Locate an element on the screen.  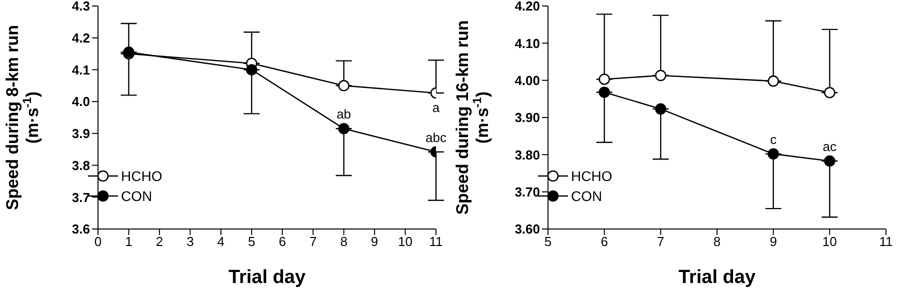
annotation: ab is located at coordinates (344, 114).